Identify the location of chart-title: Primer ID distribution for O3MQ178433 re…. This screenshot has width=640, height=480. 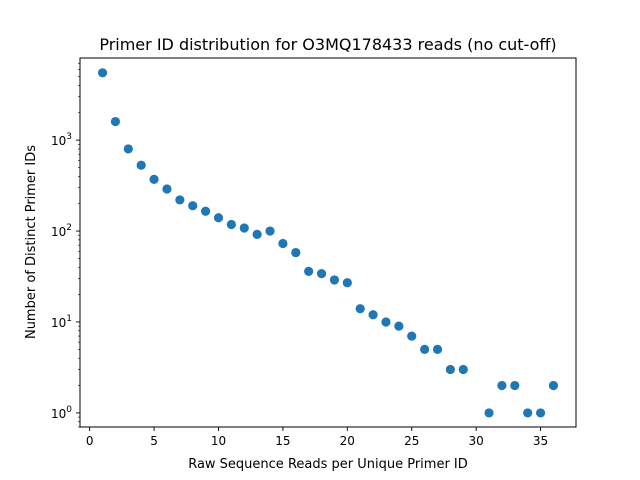
(327, 44).